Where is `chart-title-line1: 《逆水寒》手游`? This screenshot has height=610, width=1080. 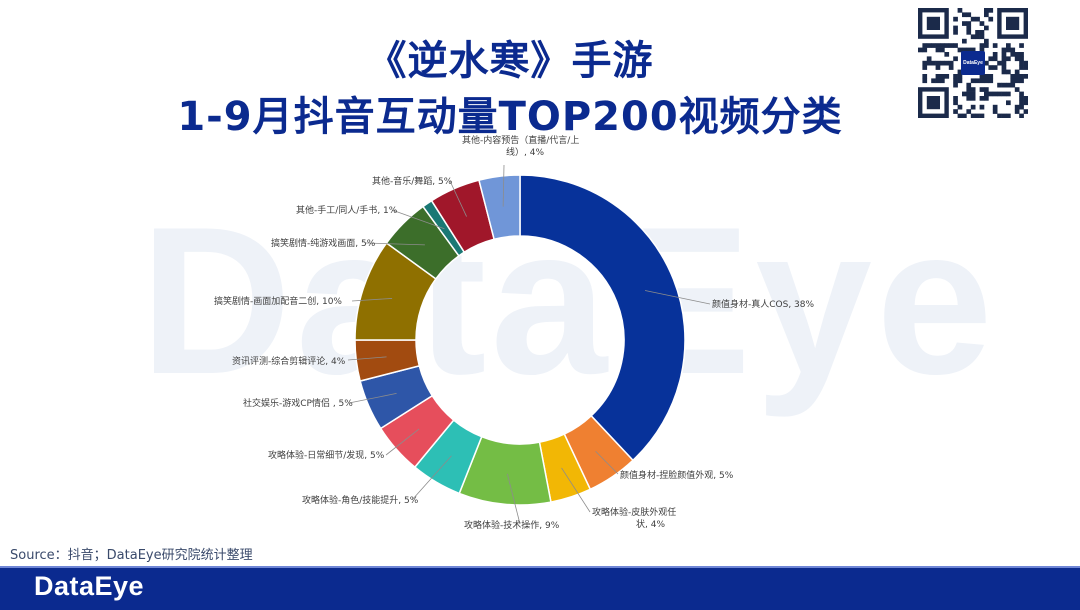
chart-title-line1: 《逆水寒》手游 is located at coordinates (510, 61).